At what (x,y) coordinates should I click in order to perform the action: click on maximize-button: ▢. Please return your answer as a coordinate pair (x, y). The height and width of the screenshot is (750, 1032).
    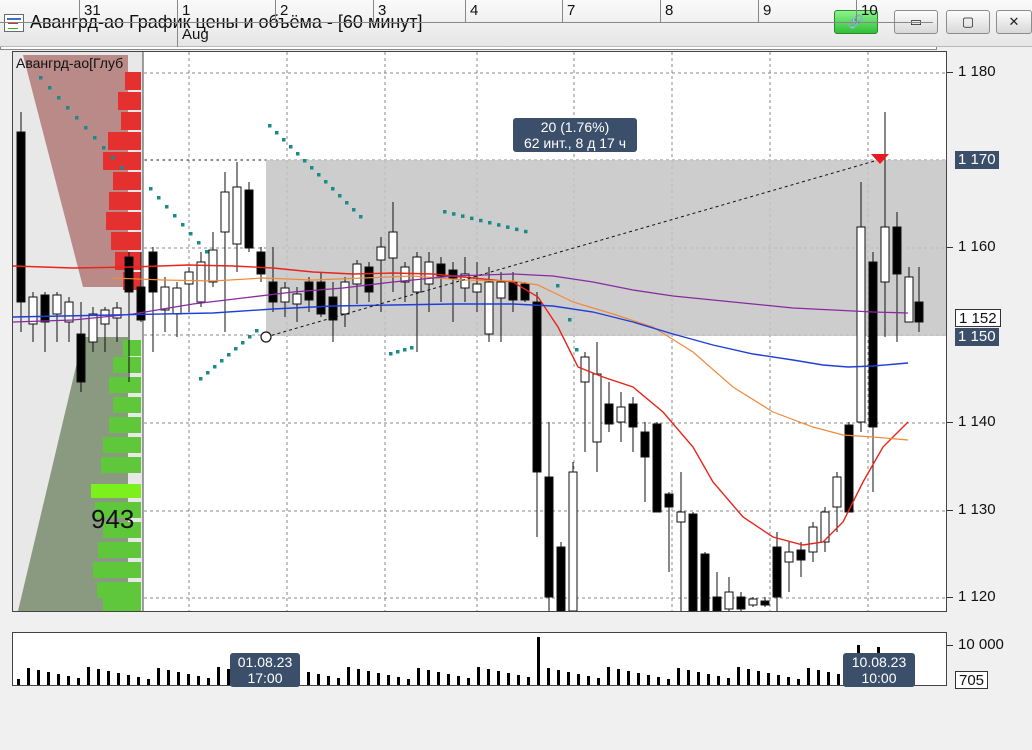
    Looking at the image, I should click on (968, 22).